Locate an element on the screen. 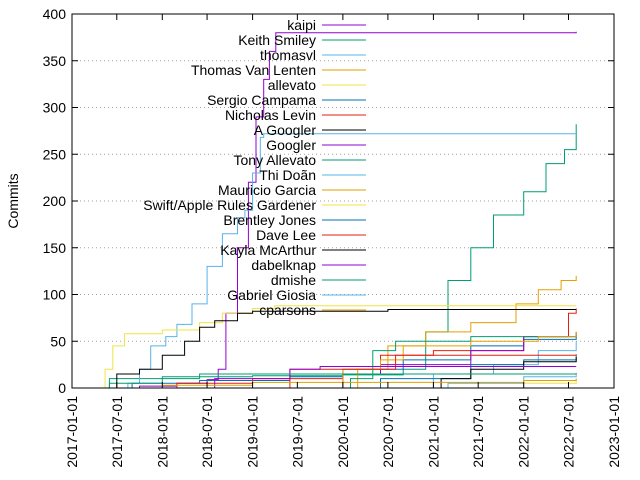 This screenshot has width=640, height=480. legend-label-2: thomasvl is located at coordinates (288, 55).